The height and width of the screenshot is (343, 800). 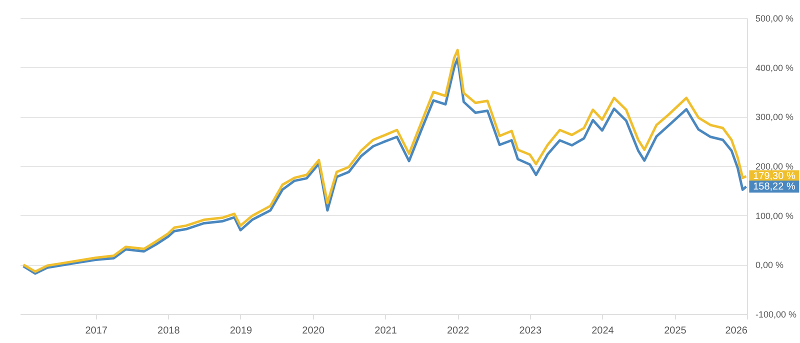 What do you see at coordinates (96, 331) in the screenshot?
I see `x-tick-label: 2017` at bounding box center [96, 331].